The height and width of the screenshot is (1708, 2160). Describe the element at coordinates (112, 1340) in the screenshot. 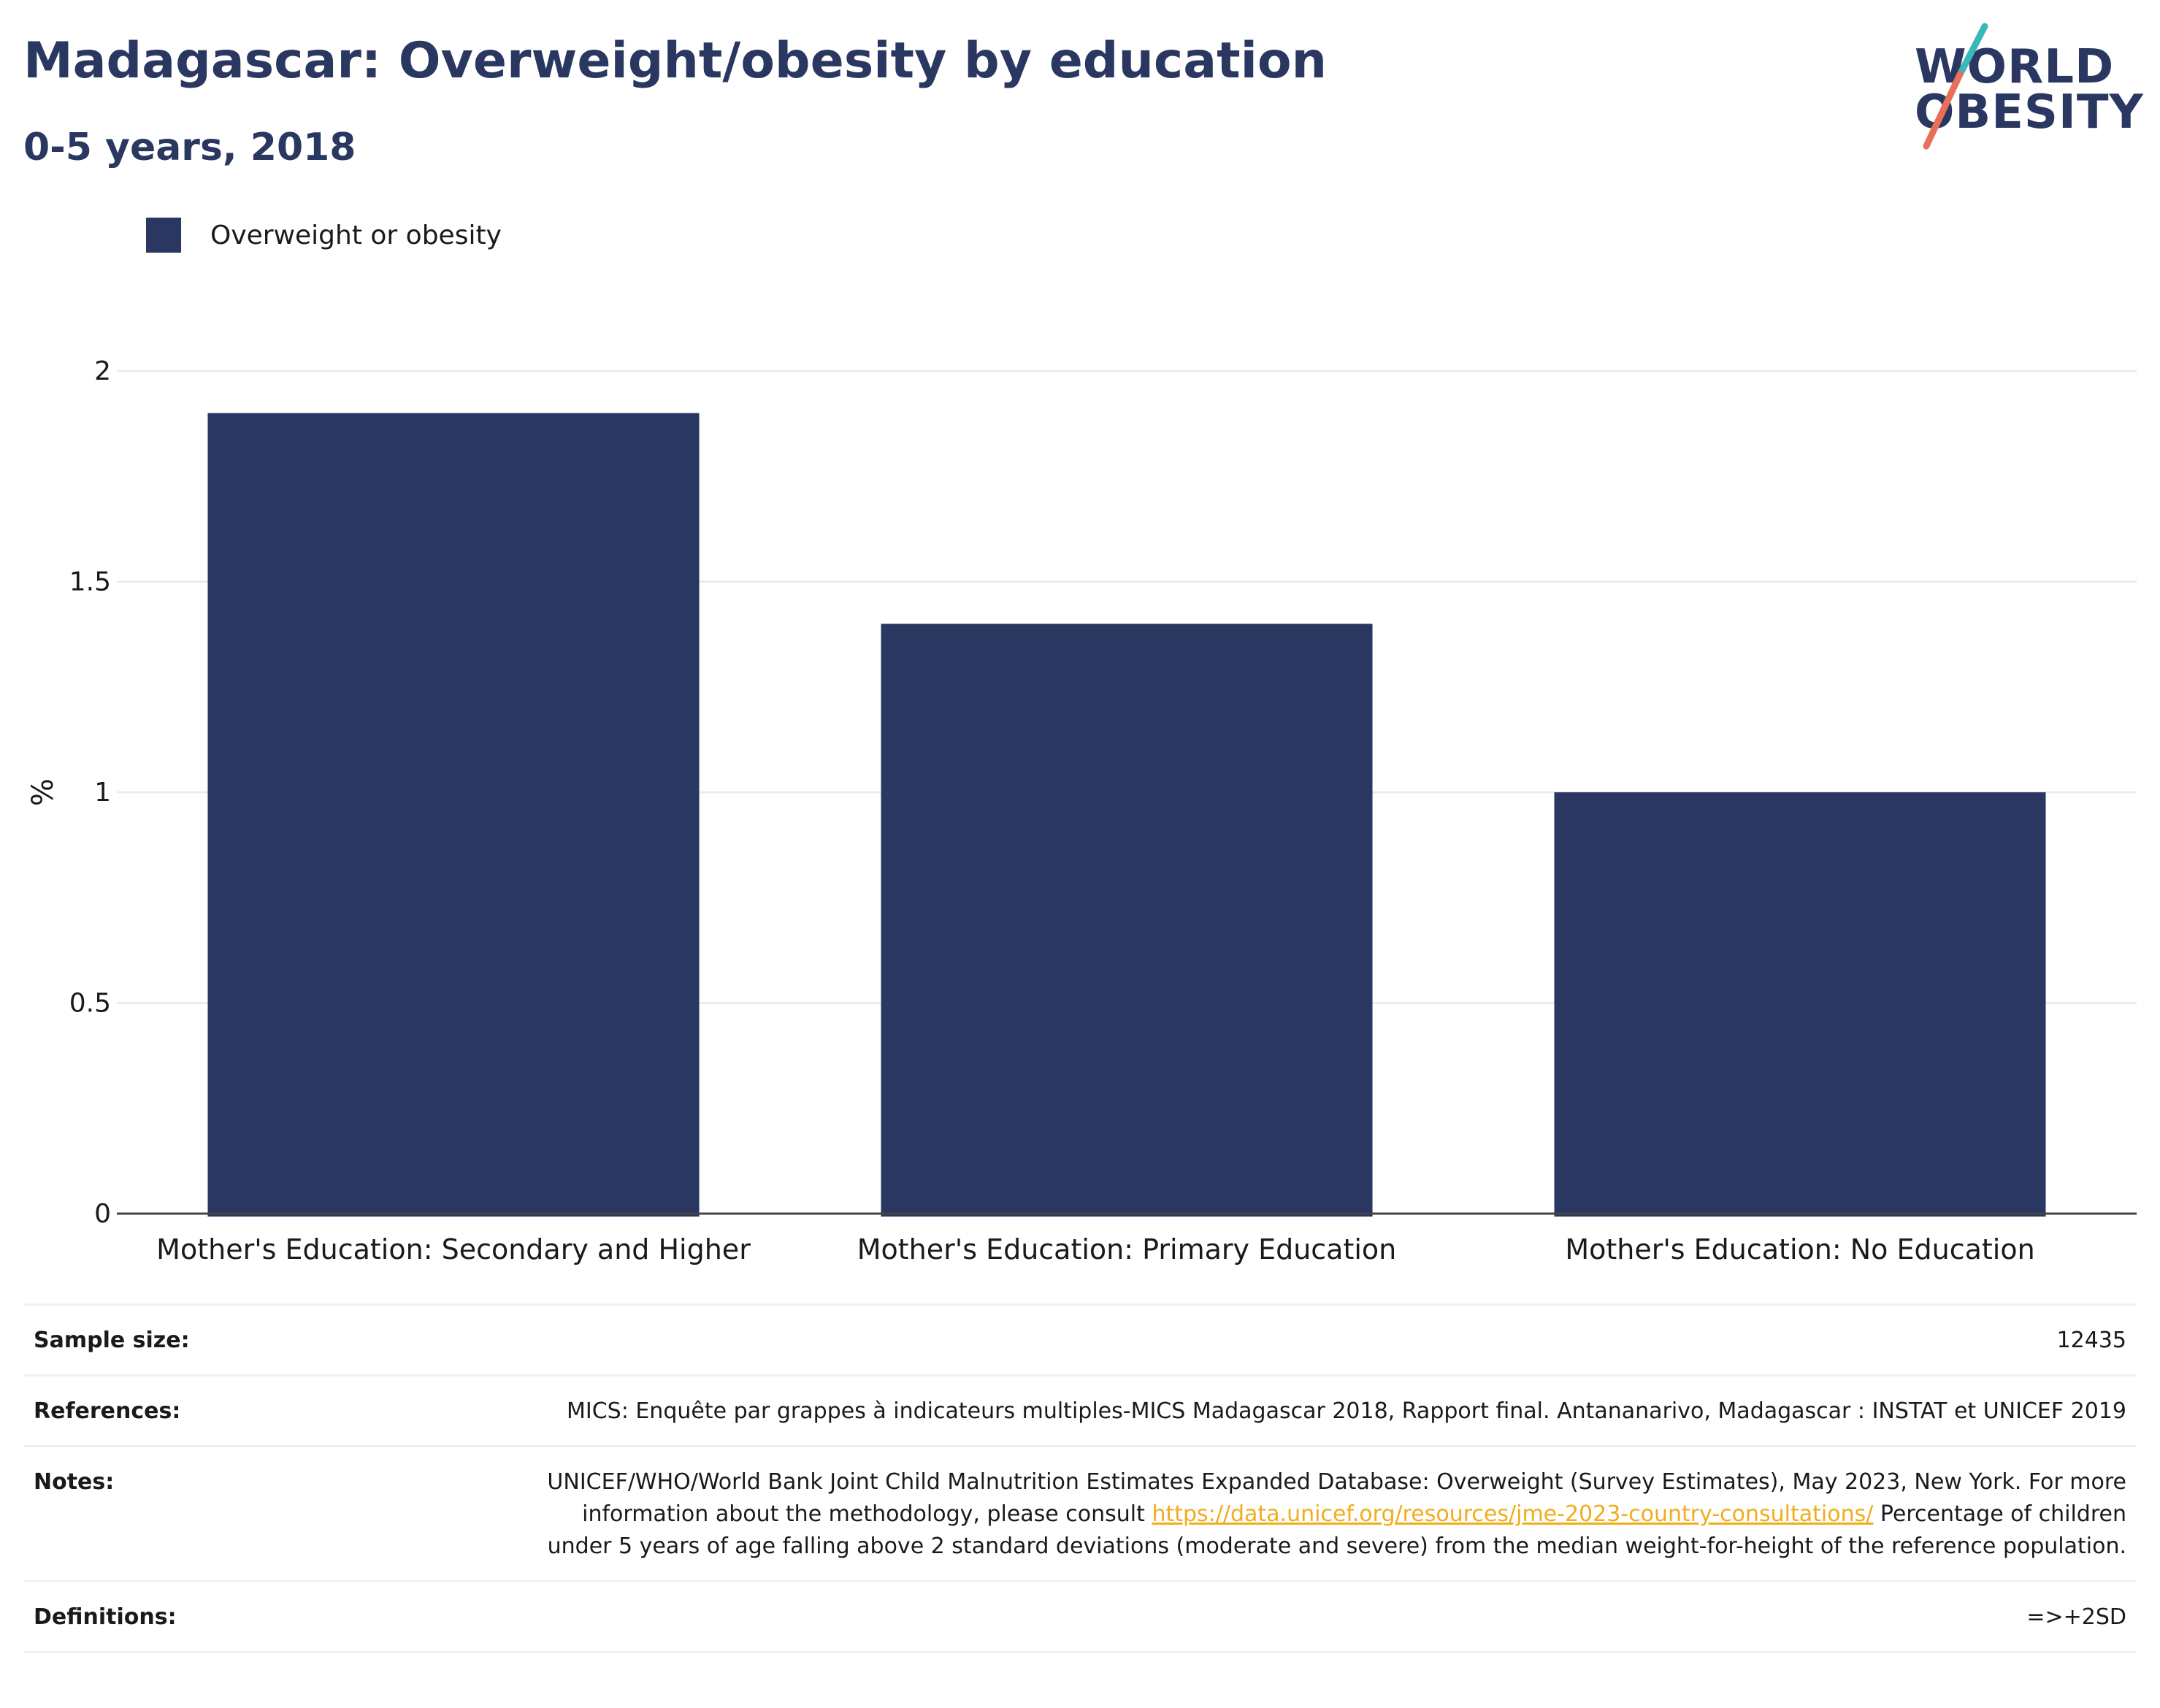

I see `sample-size-label: Sample size:` at that location.